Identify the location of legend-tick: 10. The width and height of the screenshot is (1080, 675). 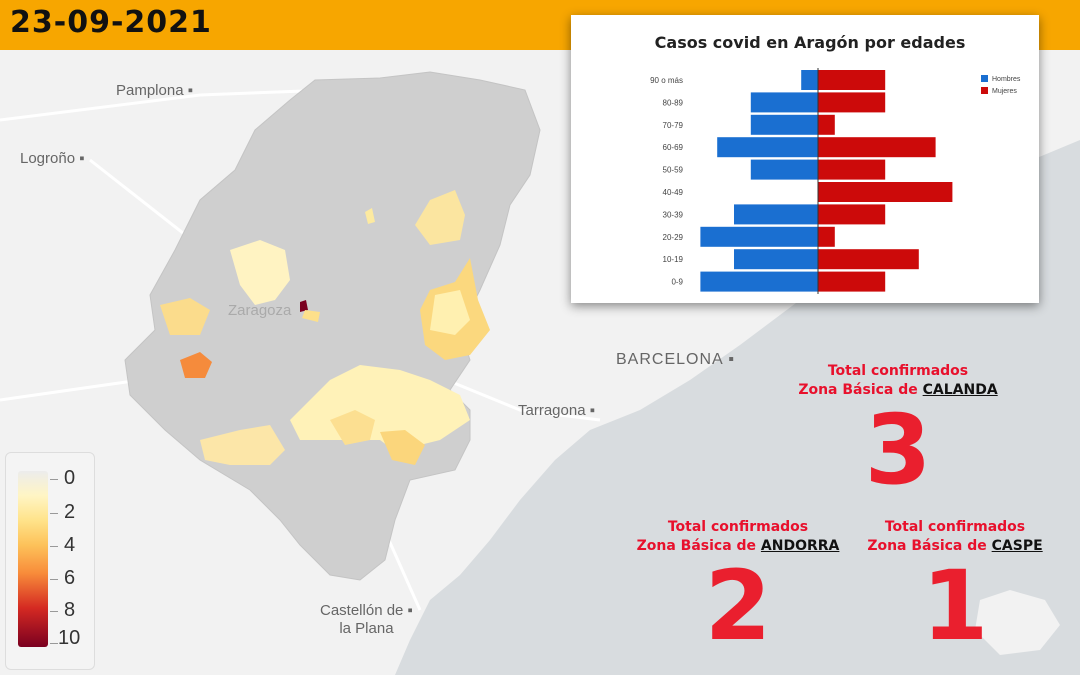
(69, 638).